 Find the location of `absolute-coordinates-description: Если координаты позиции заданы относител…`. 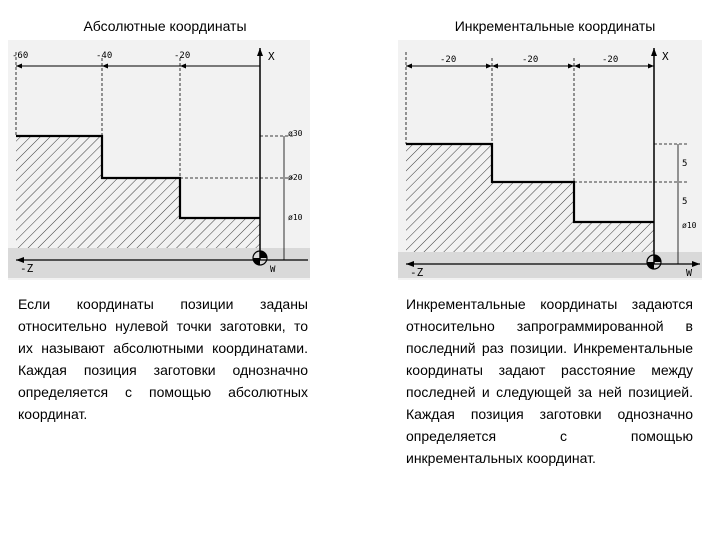

absolute-coordinates-description: Если координаты позиции заданы относител… is located at coordinates (163, 359).